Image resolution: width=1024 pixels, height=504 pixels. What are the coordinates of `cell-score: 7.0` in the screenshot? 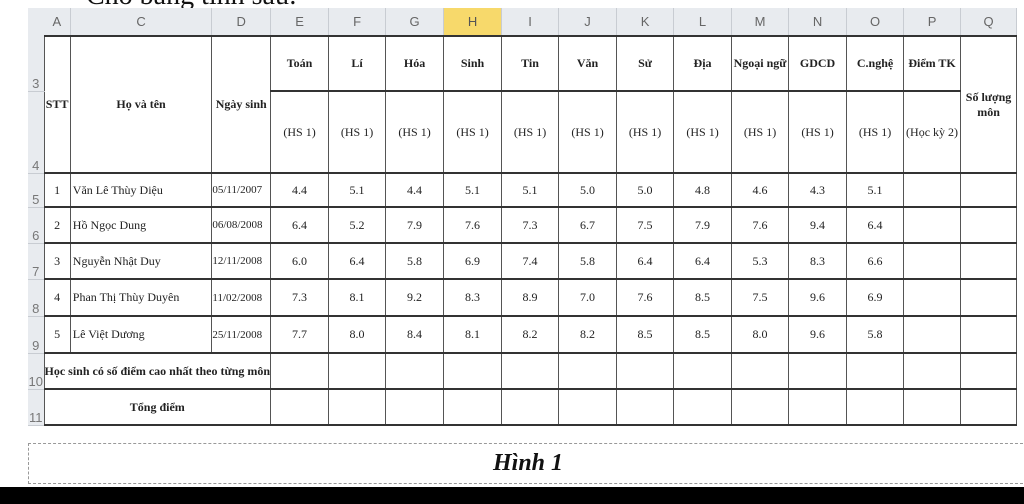 It's located at (588, 297).